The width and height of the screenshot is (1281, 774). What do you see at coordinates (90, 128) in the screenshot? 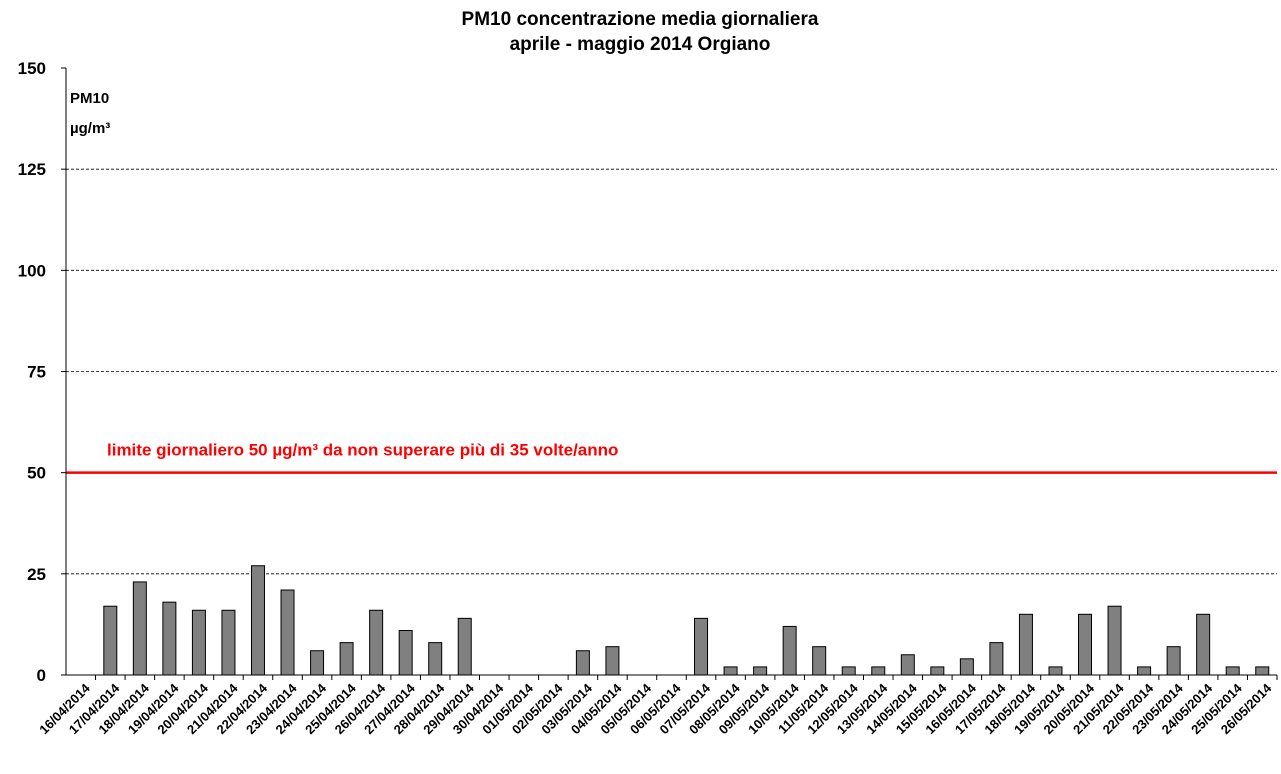
I see `y-axis-label: µg/m³` at bounding box center [90, 128].